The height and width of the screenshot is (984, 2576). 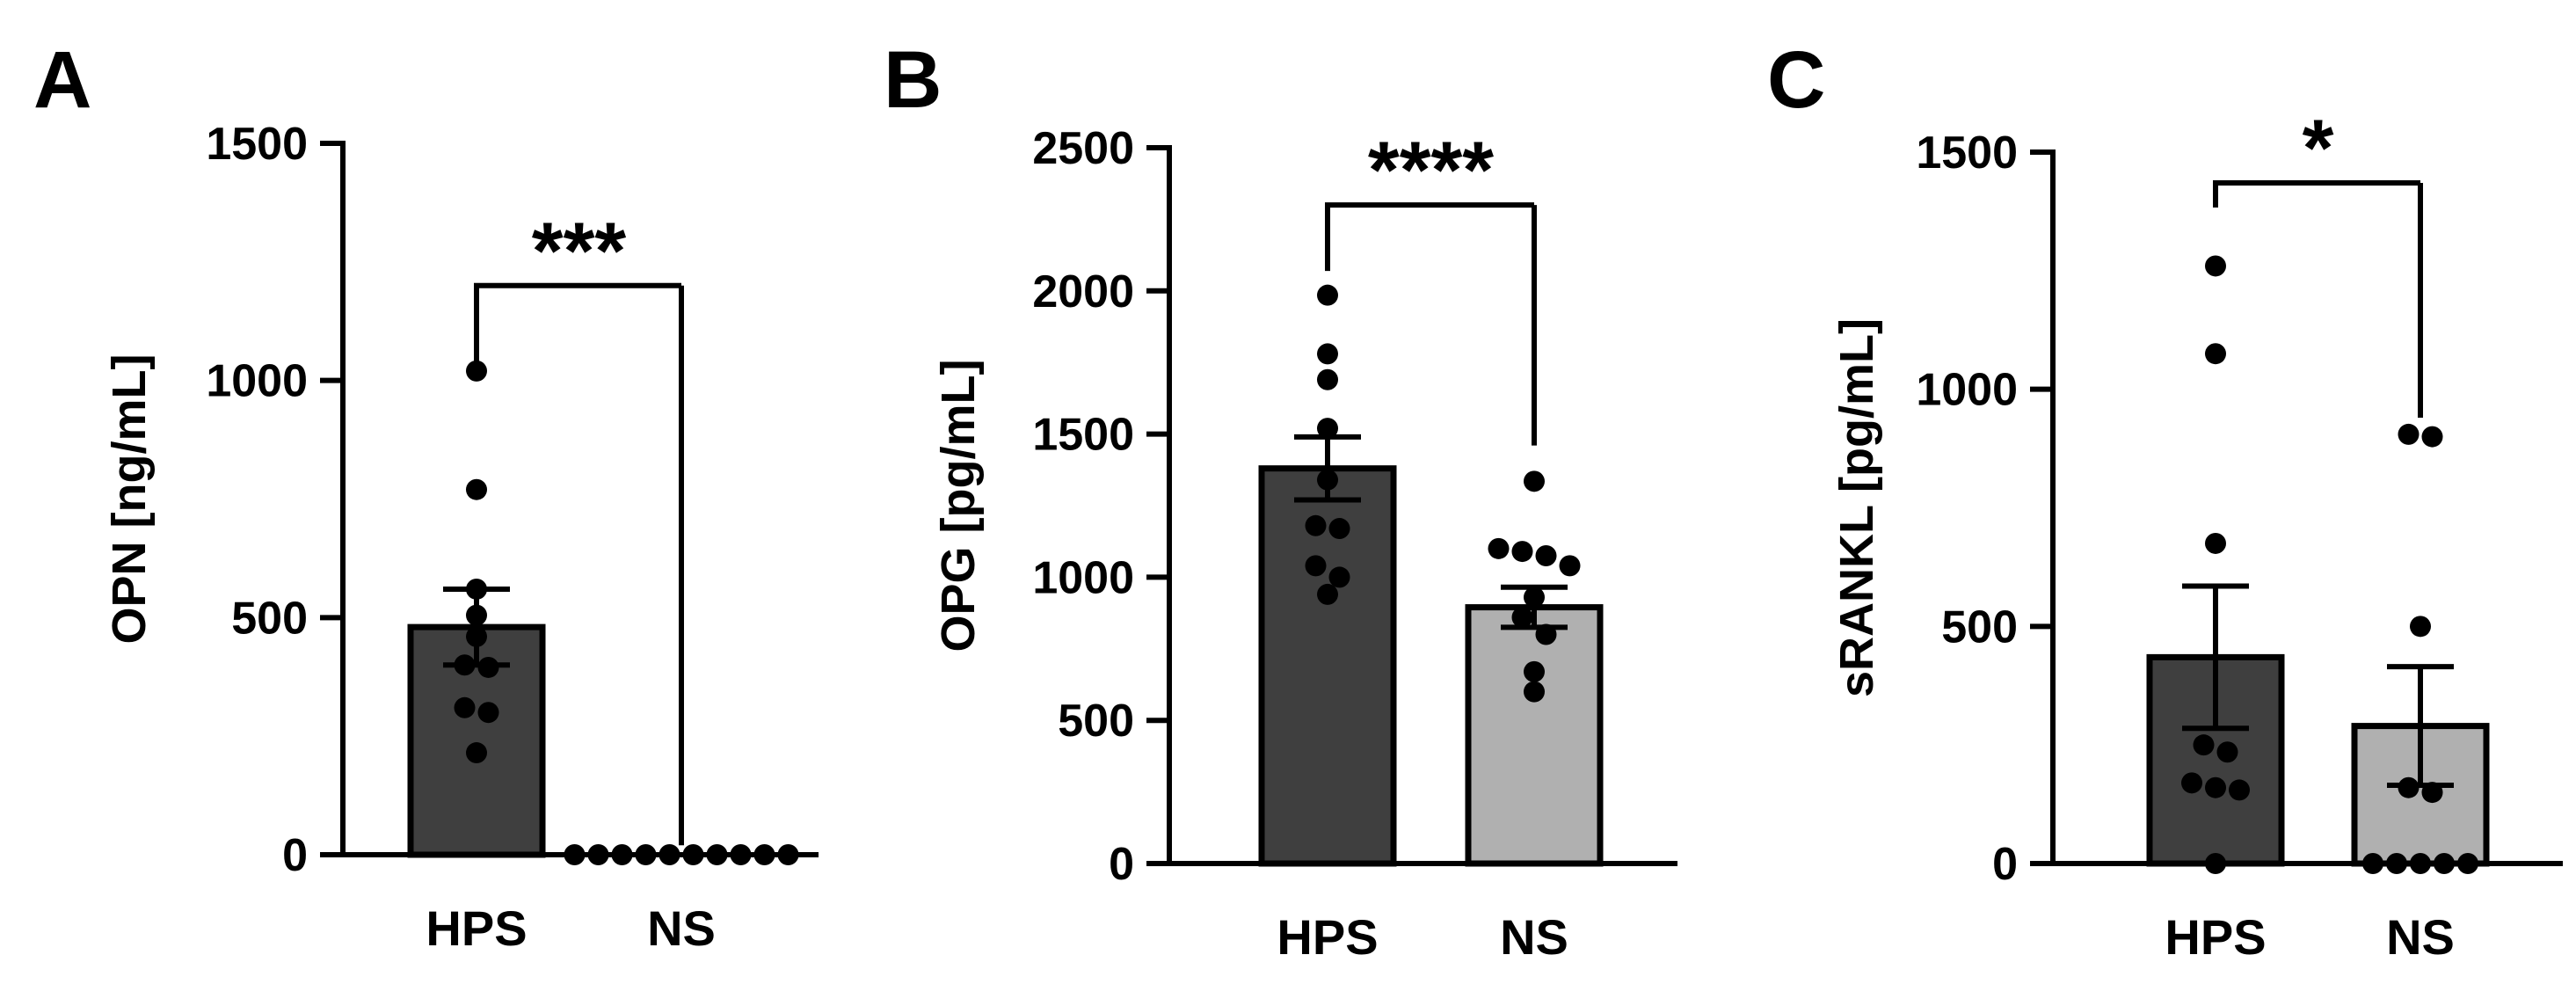 What do you see at coordinates (1534, 735) in the screenshot?
I see `bar-ns` at bounding box center [1534, 735].